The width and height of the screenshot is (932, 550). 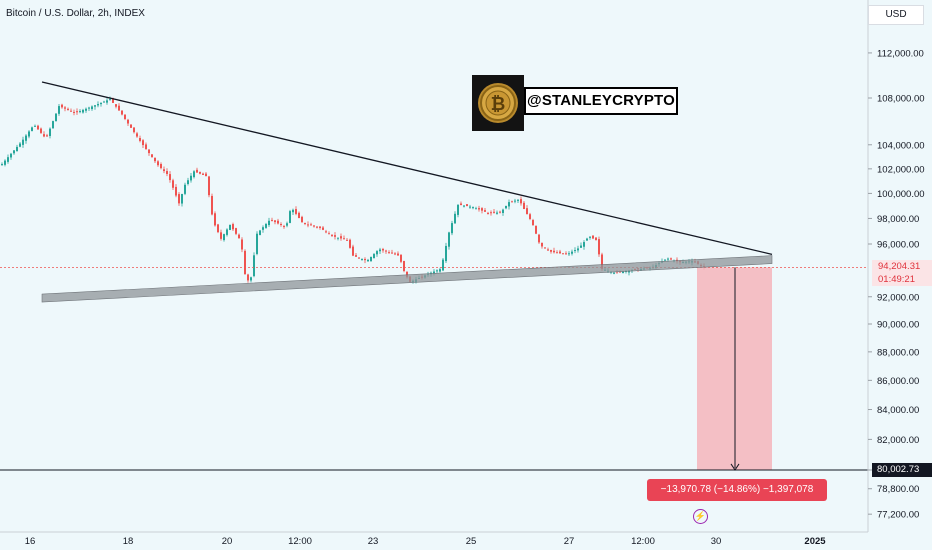 What do you see at coordinates (601, 101) in the screenshot?
I see `author-handle: @STANLEYCRYPTO` at bounding box center [601, 101].